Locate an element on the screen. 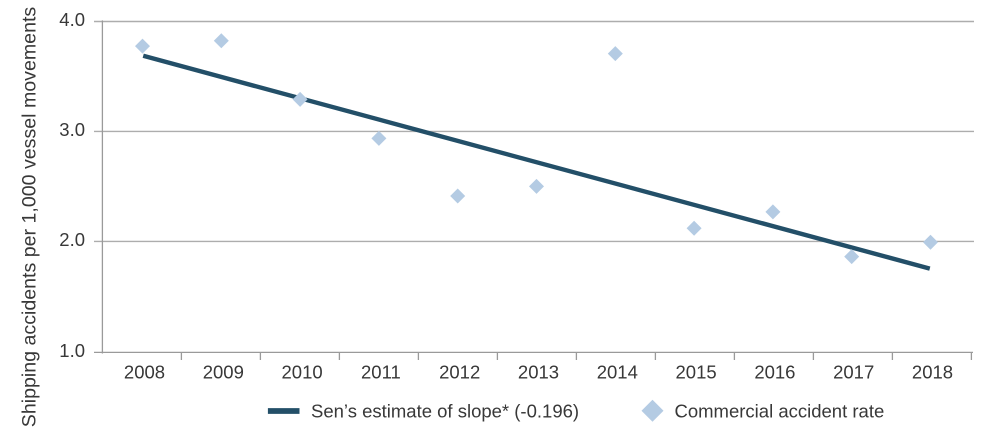 The width and height of the screenshot is (1000, 434). svg-text: 2015 is located at coordinates (696, 371).